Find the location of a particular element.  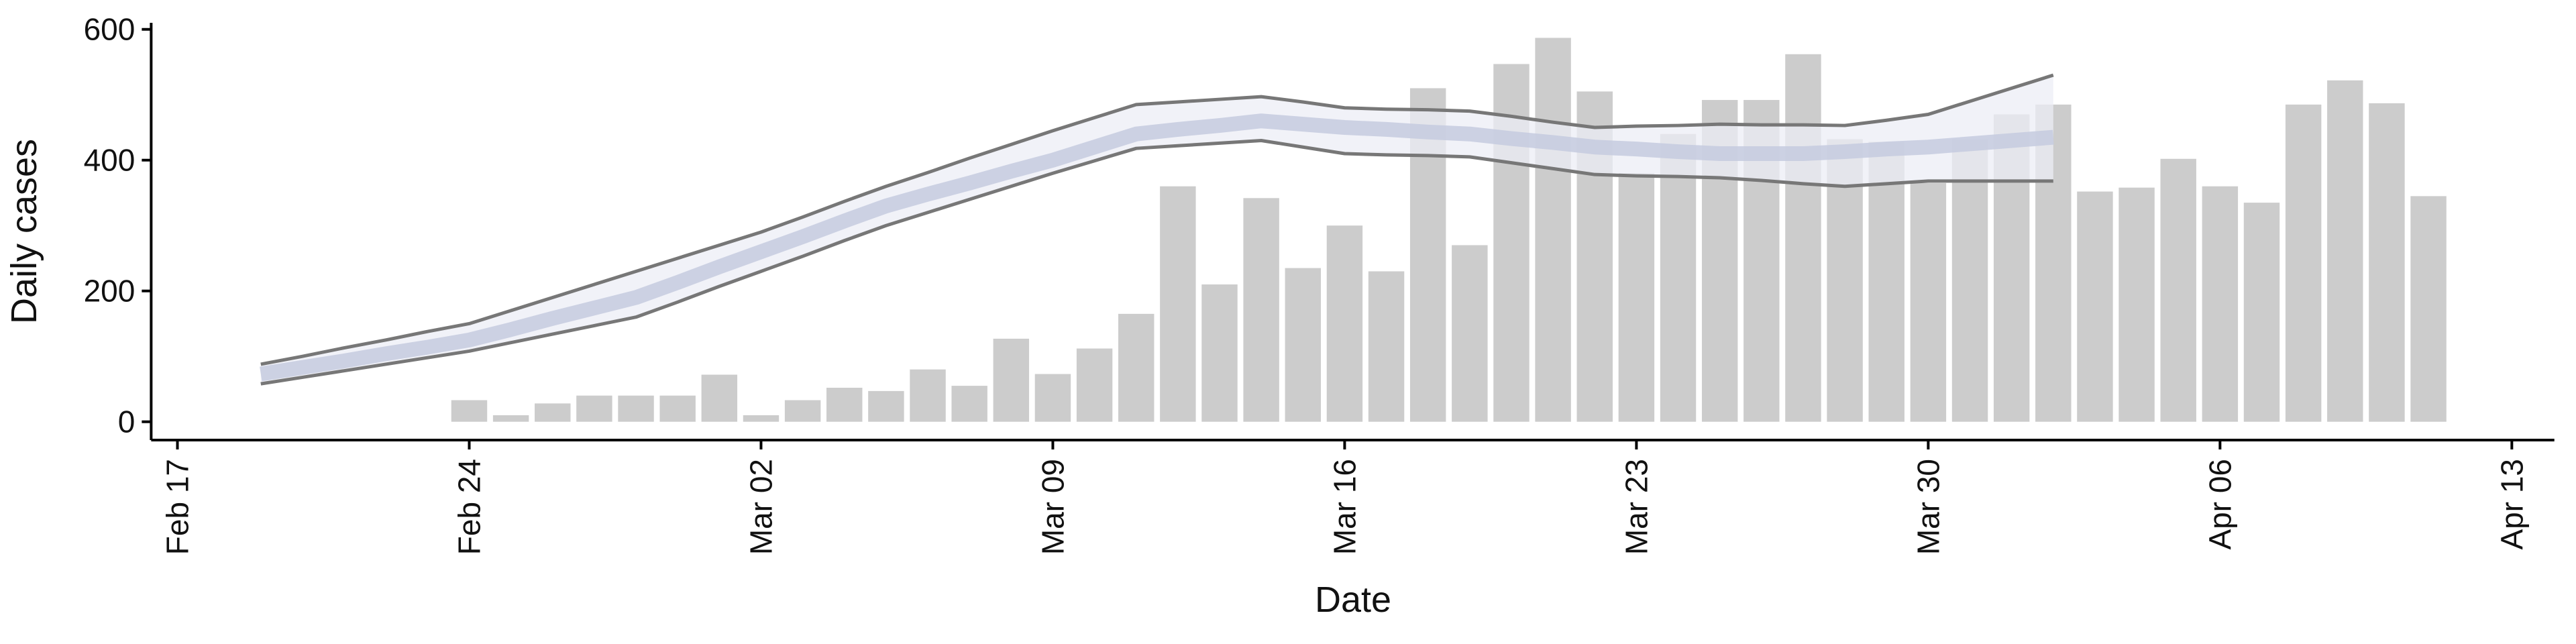

x-tick-label: Mar 02 is located at coordinates (760, 507).